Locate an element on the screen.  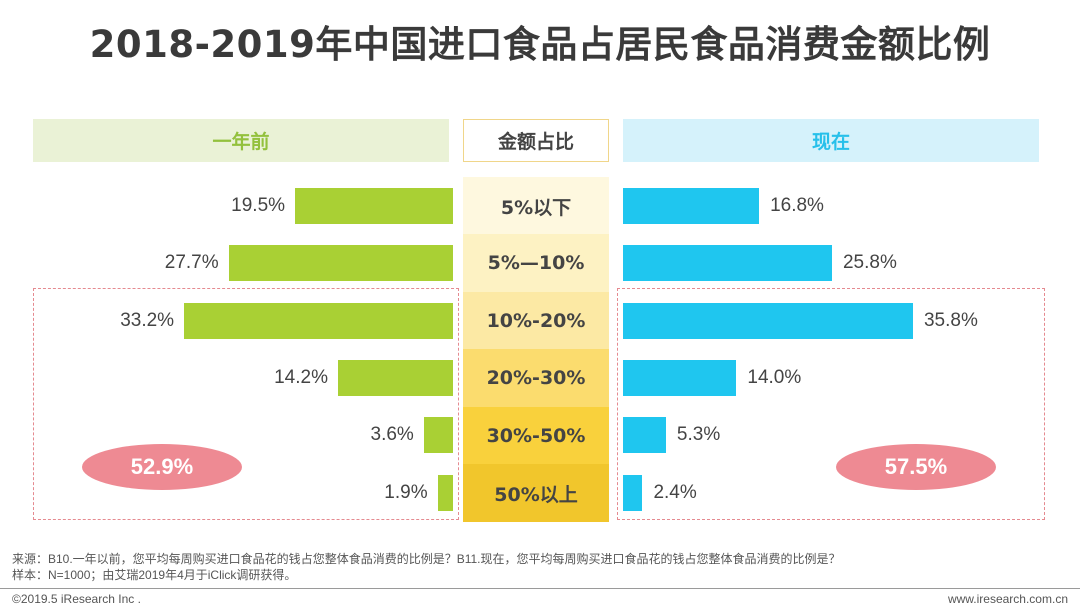
value-label-last-year: 1.9% is located at coordinates (406, 492).